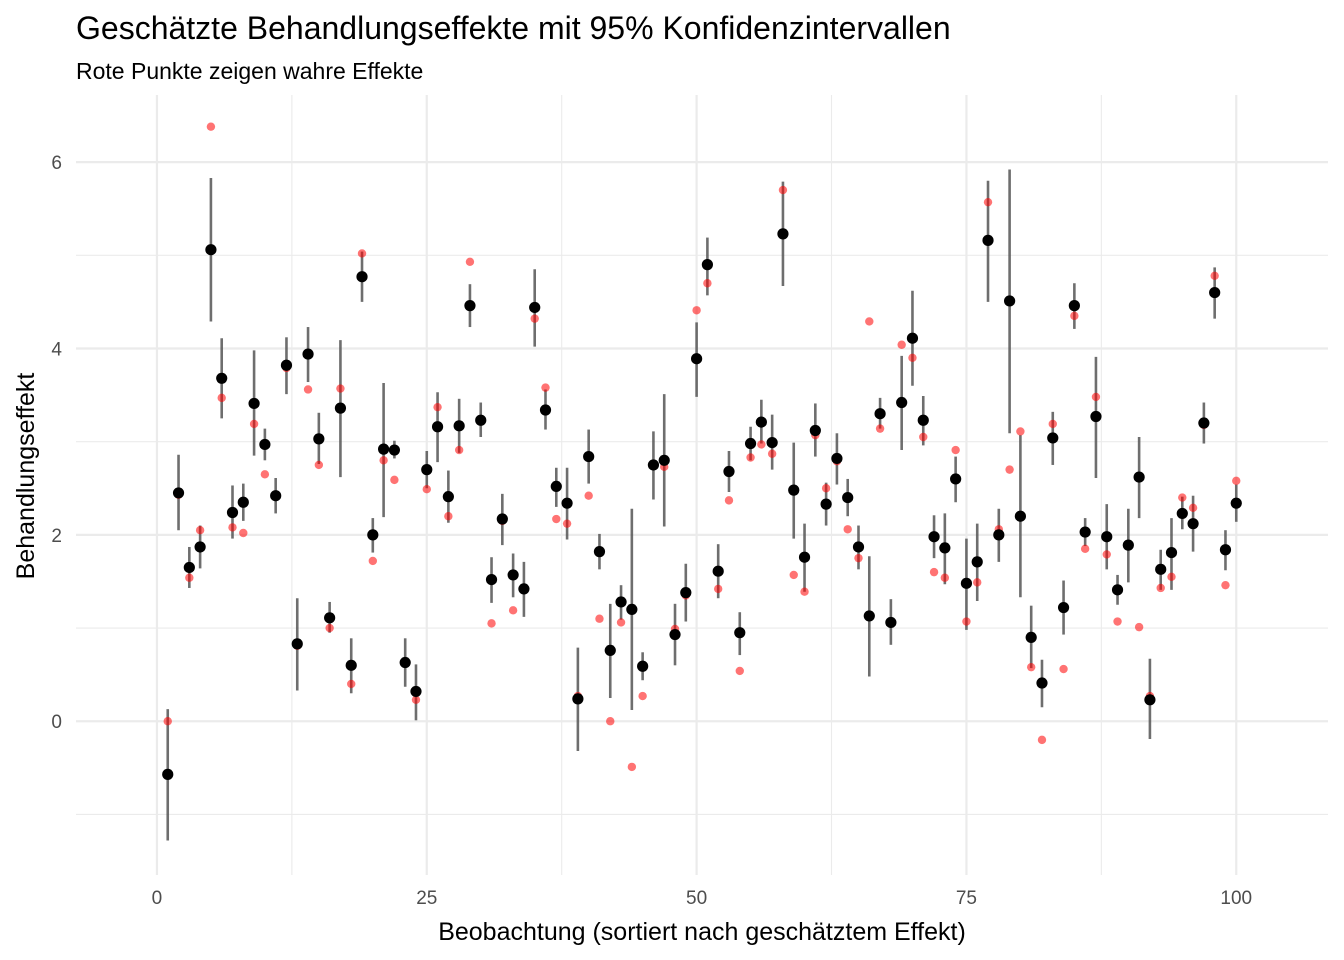 The image size is (1344, 960). I want to click on y-tick-label: 0, so click(56, 722).